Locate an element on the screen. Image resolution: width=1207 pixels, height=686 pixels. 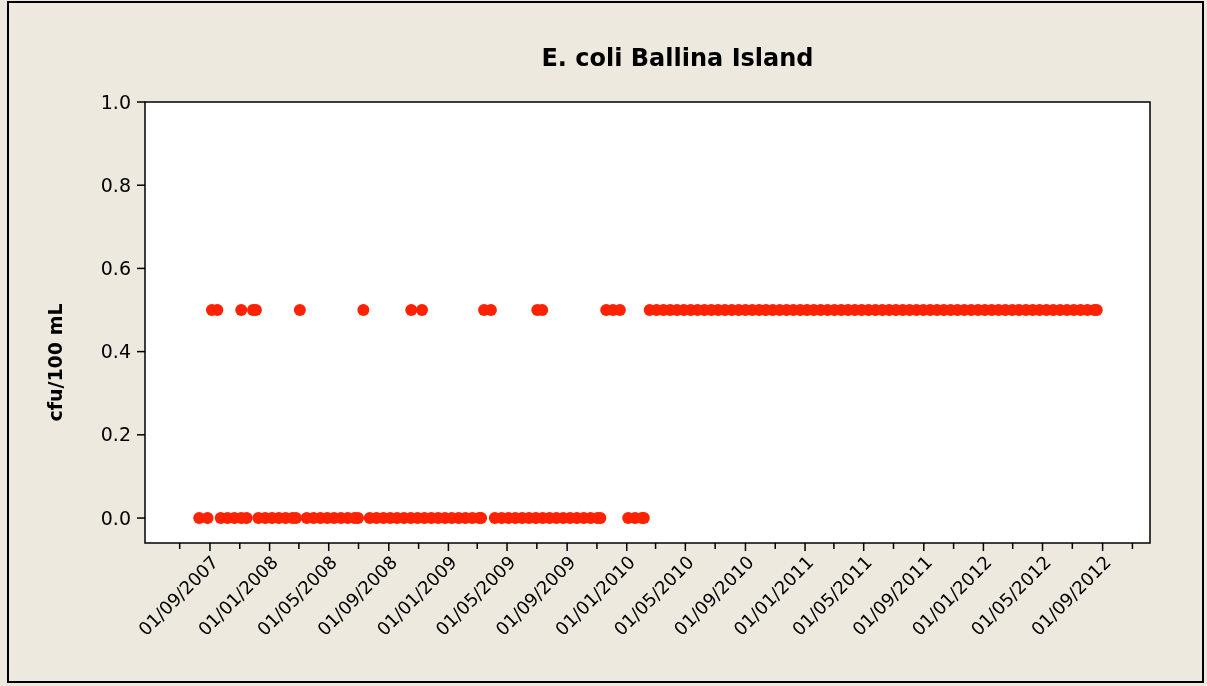
y-tick-label: 1.0 is located at coordinates (115, 101).